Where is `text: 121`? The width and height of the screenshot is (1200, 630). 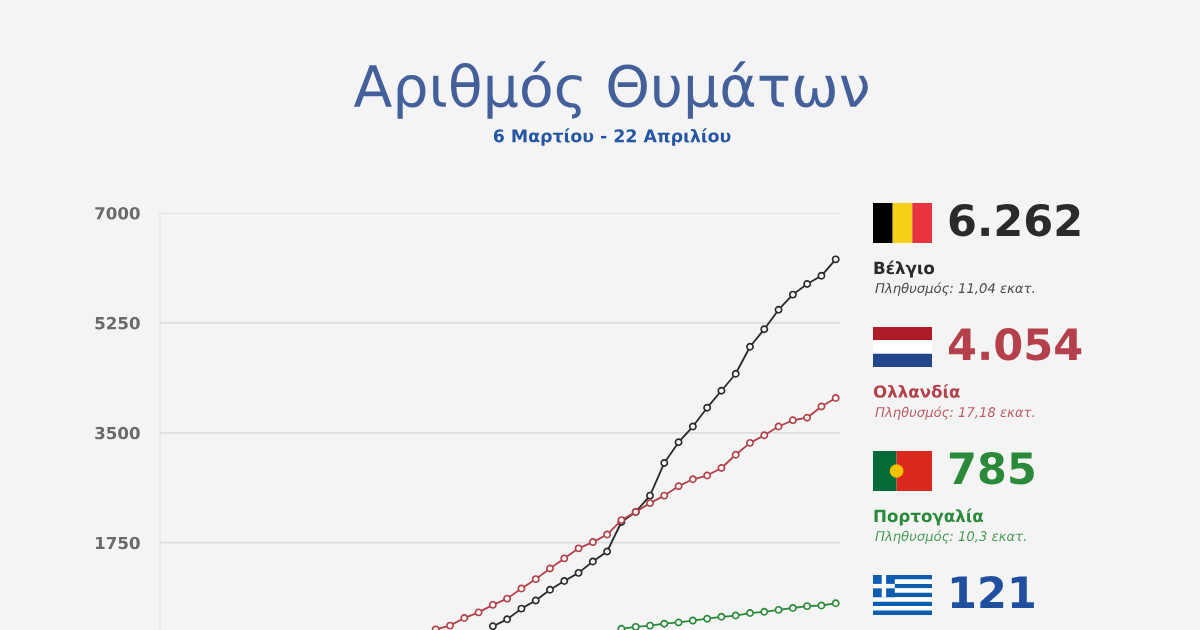
text: 121 is located at coordinates (992, 591).